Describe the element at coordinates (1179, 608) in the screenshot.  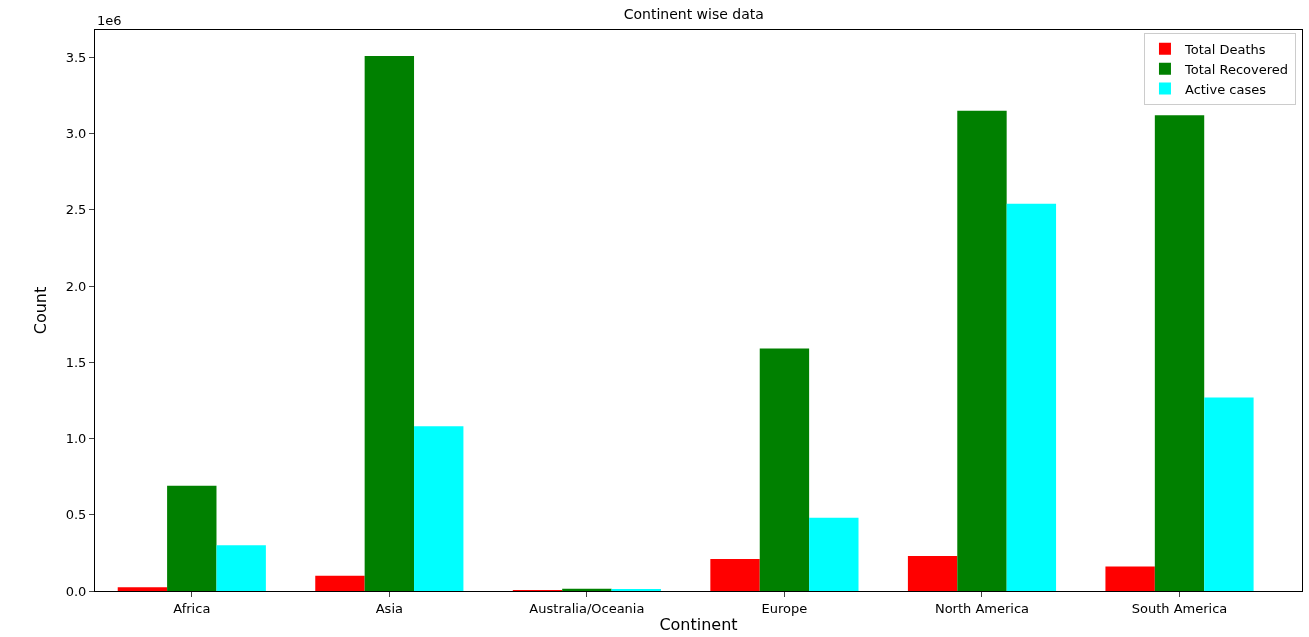
I see `x-tick-label: South America` at that location.